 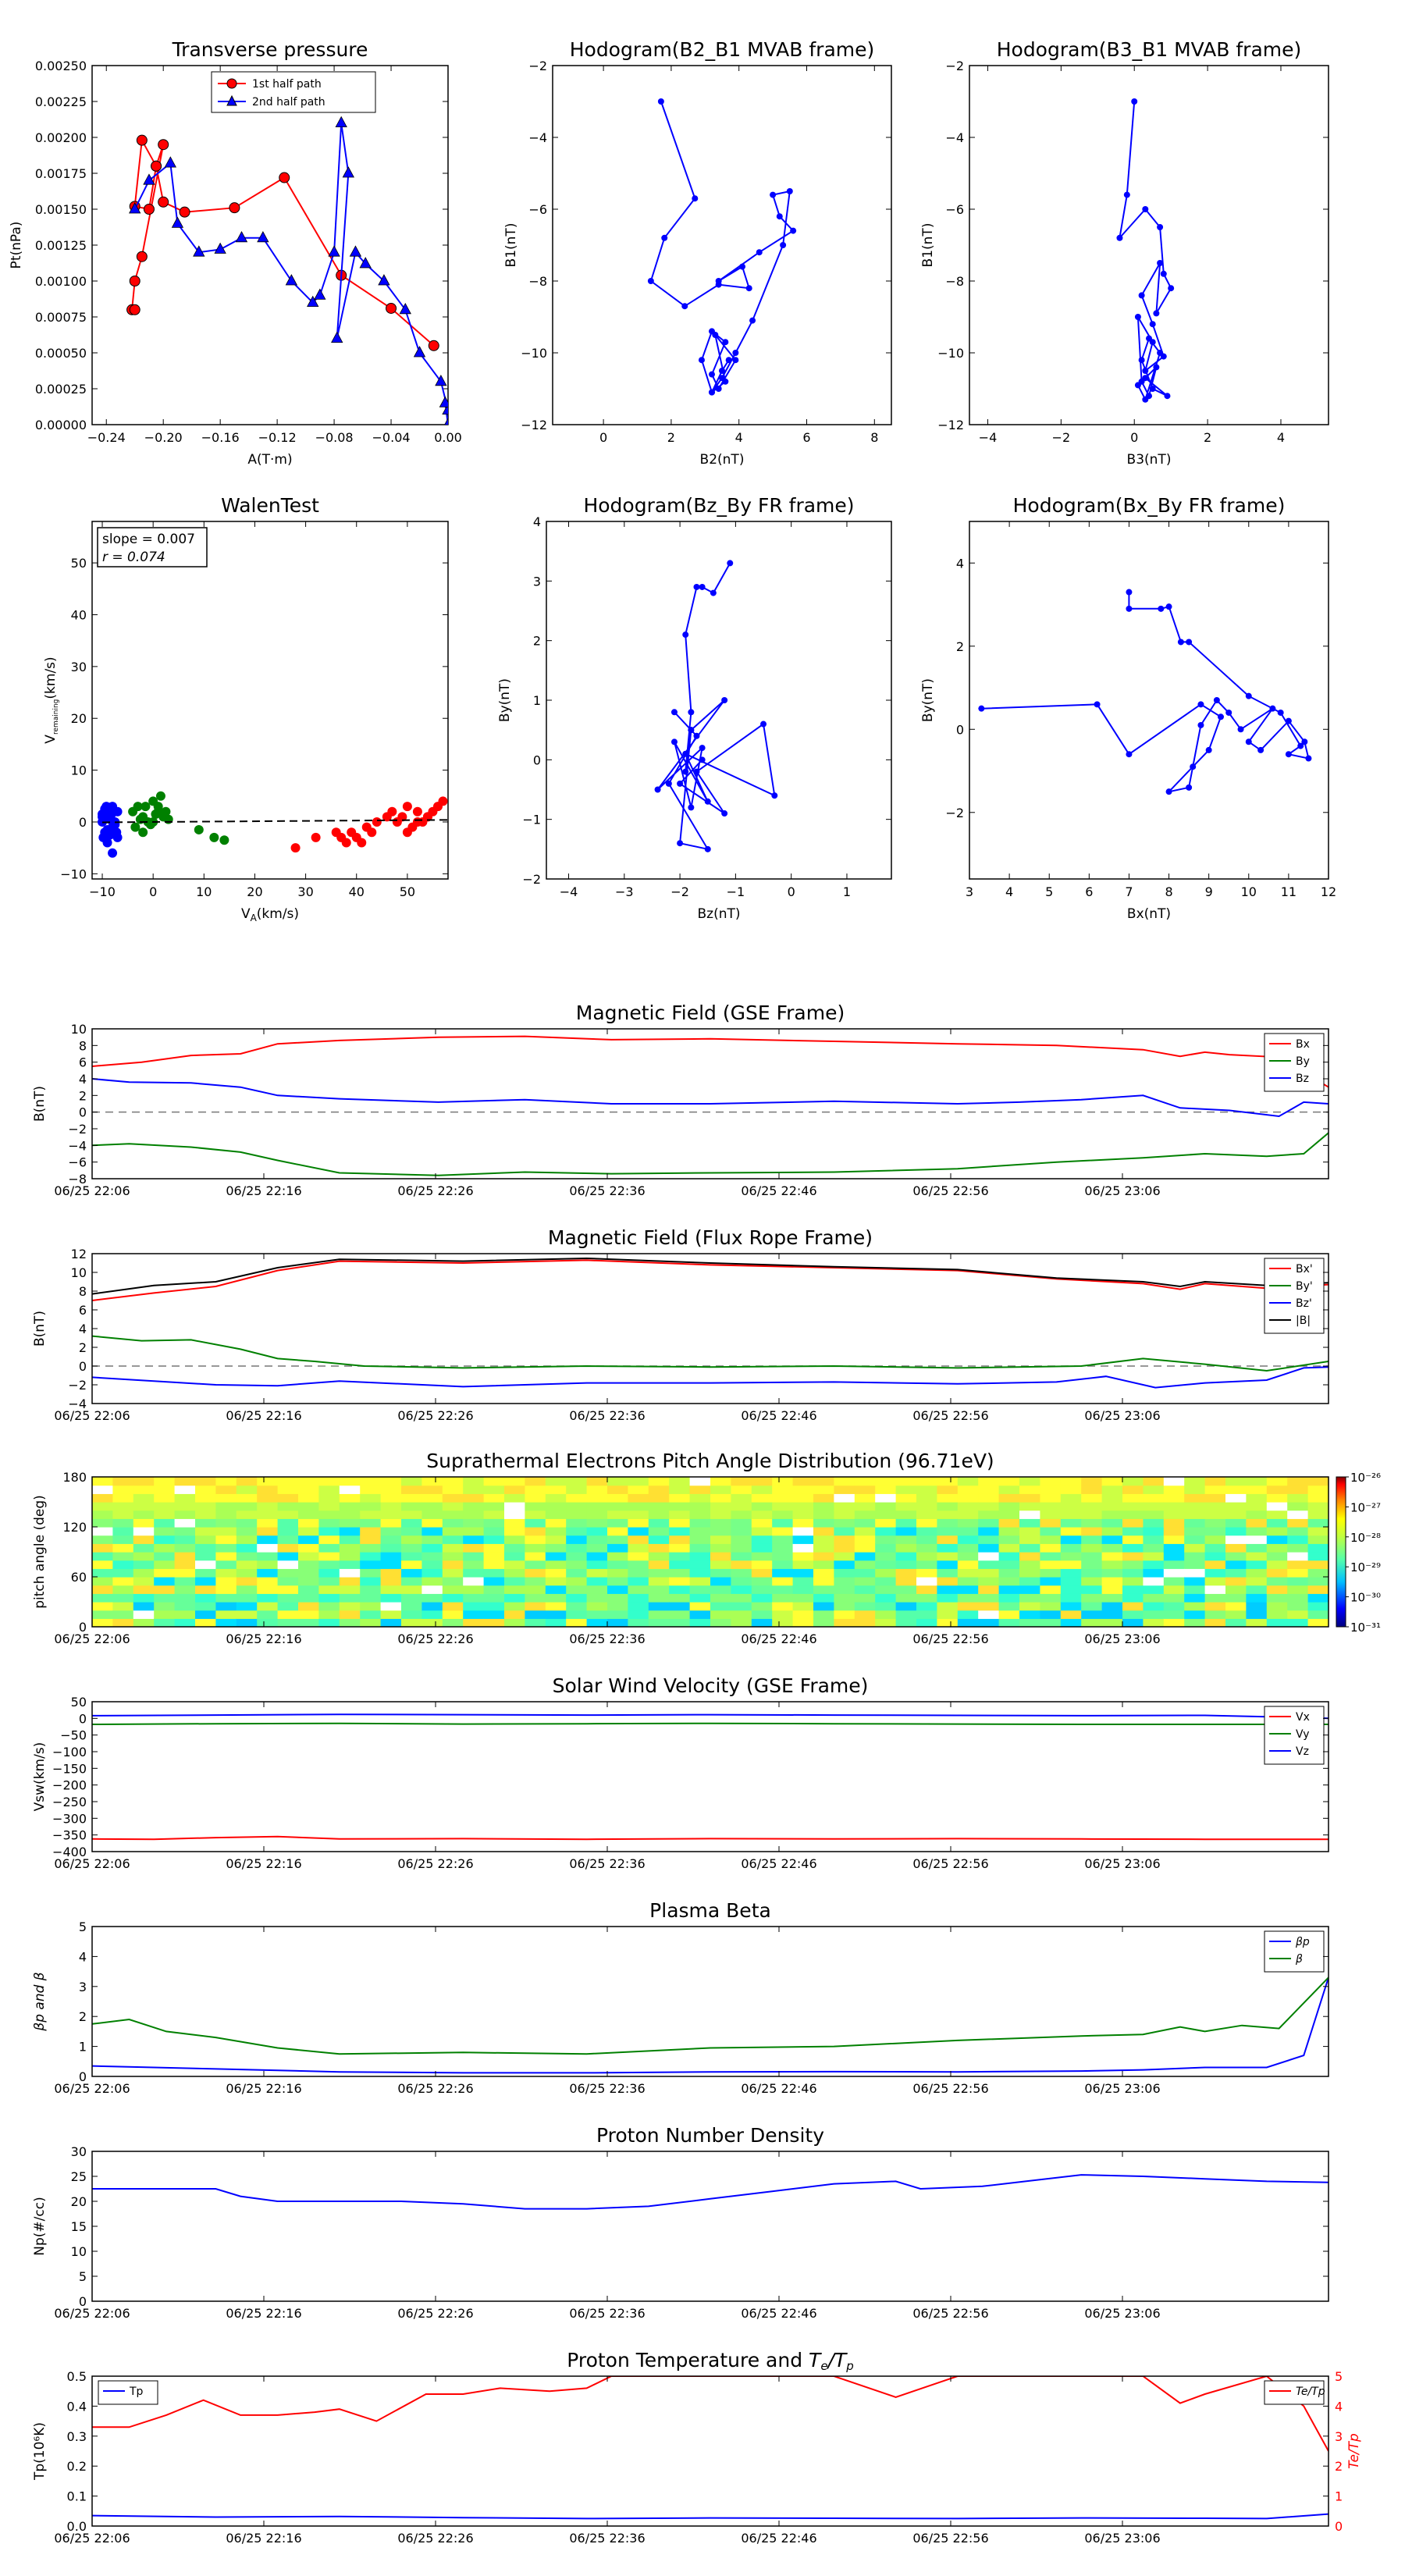 What do you see at coordinates (950, 2313) in the screenshot?
I see `np-xtick-label: 06/25 22:56` at bounding box center [950, 2313].